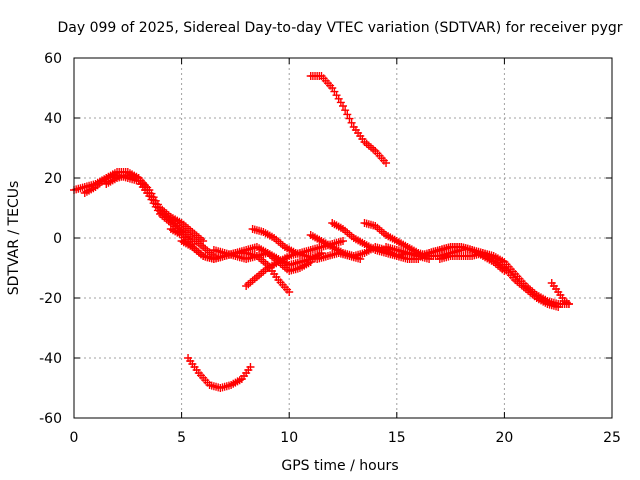 The width and height of the screenshot is (640, 480). Describe the element at coordinates (50, 359) in the screenshot. I see `y-tick-label: -40` at that location.